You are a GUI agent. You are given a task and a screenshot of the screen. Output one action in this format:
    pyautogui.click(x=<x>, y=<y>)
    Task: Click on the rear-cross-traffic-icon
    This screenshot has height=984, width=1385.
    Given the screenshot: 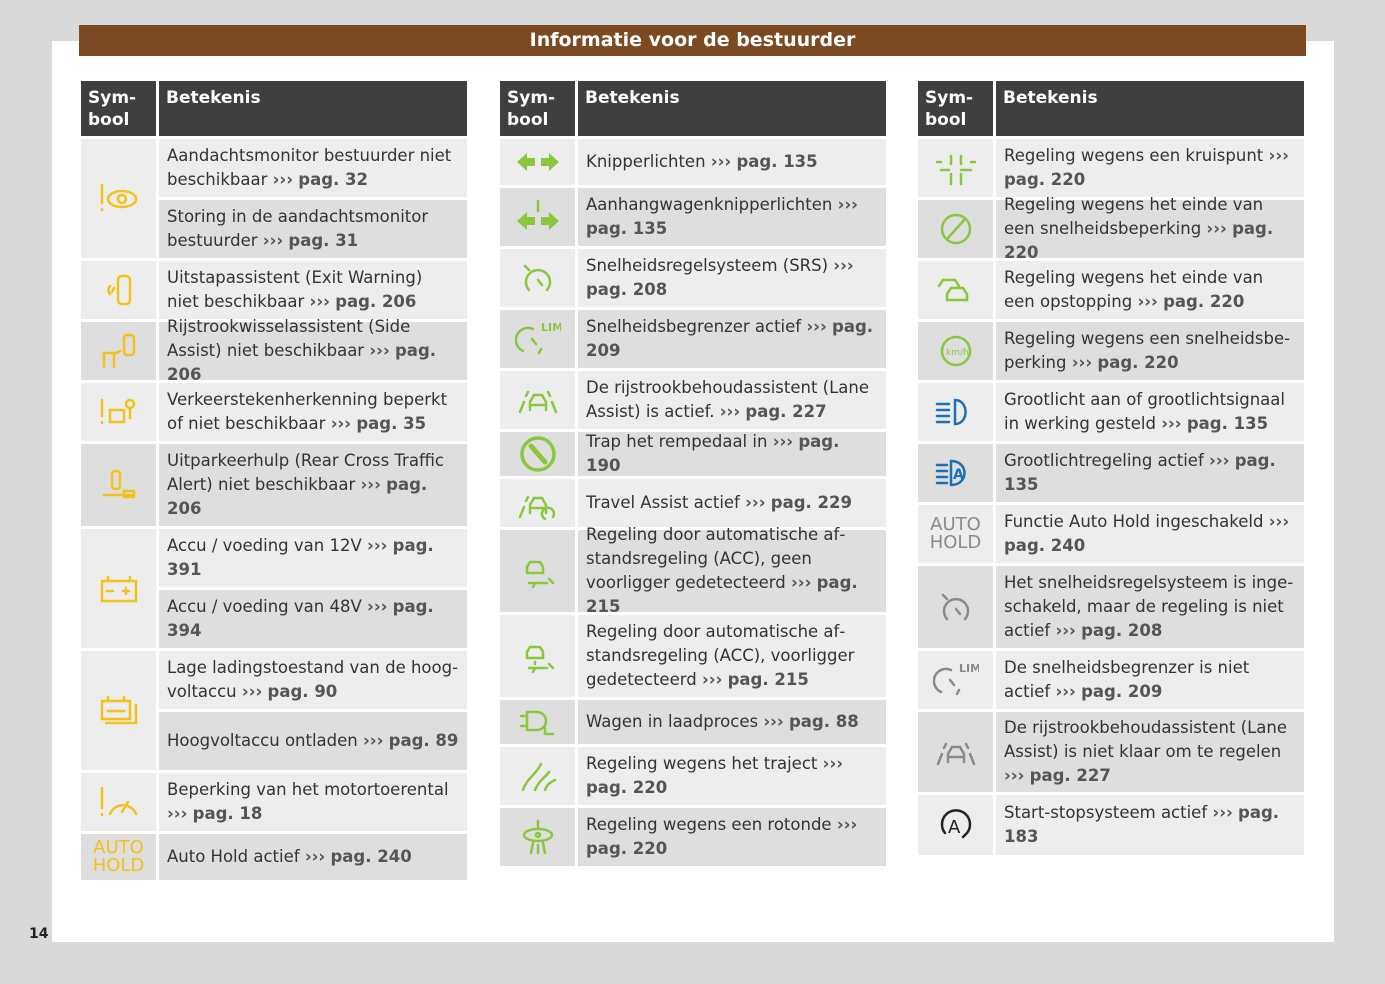 What is the action you would take?
    pyautogui.click(x=118, y=485)
    